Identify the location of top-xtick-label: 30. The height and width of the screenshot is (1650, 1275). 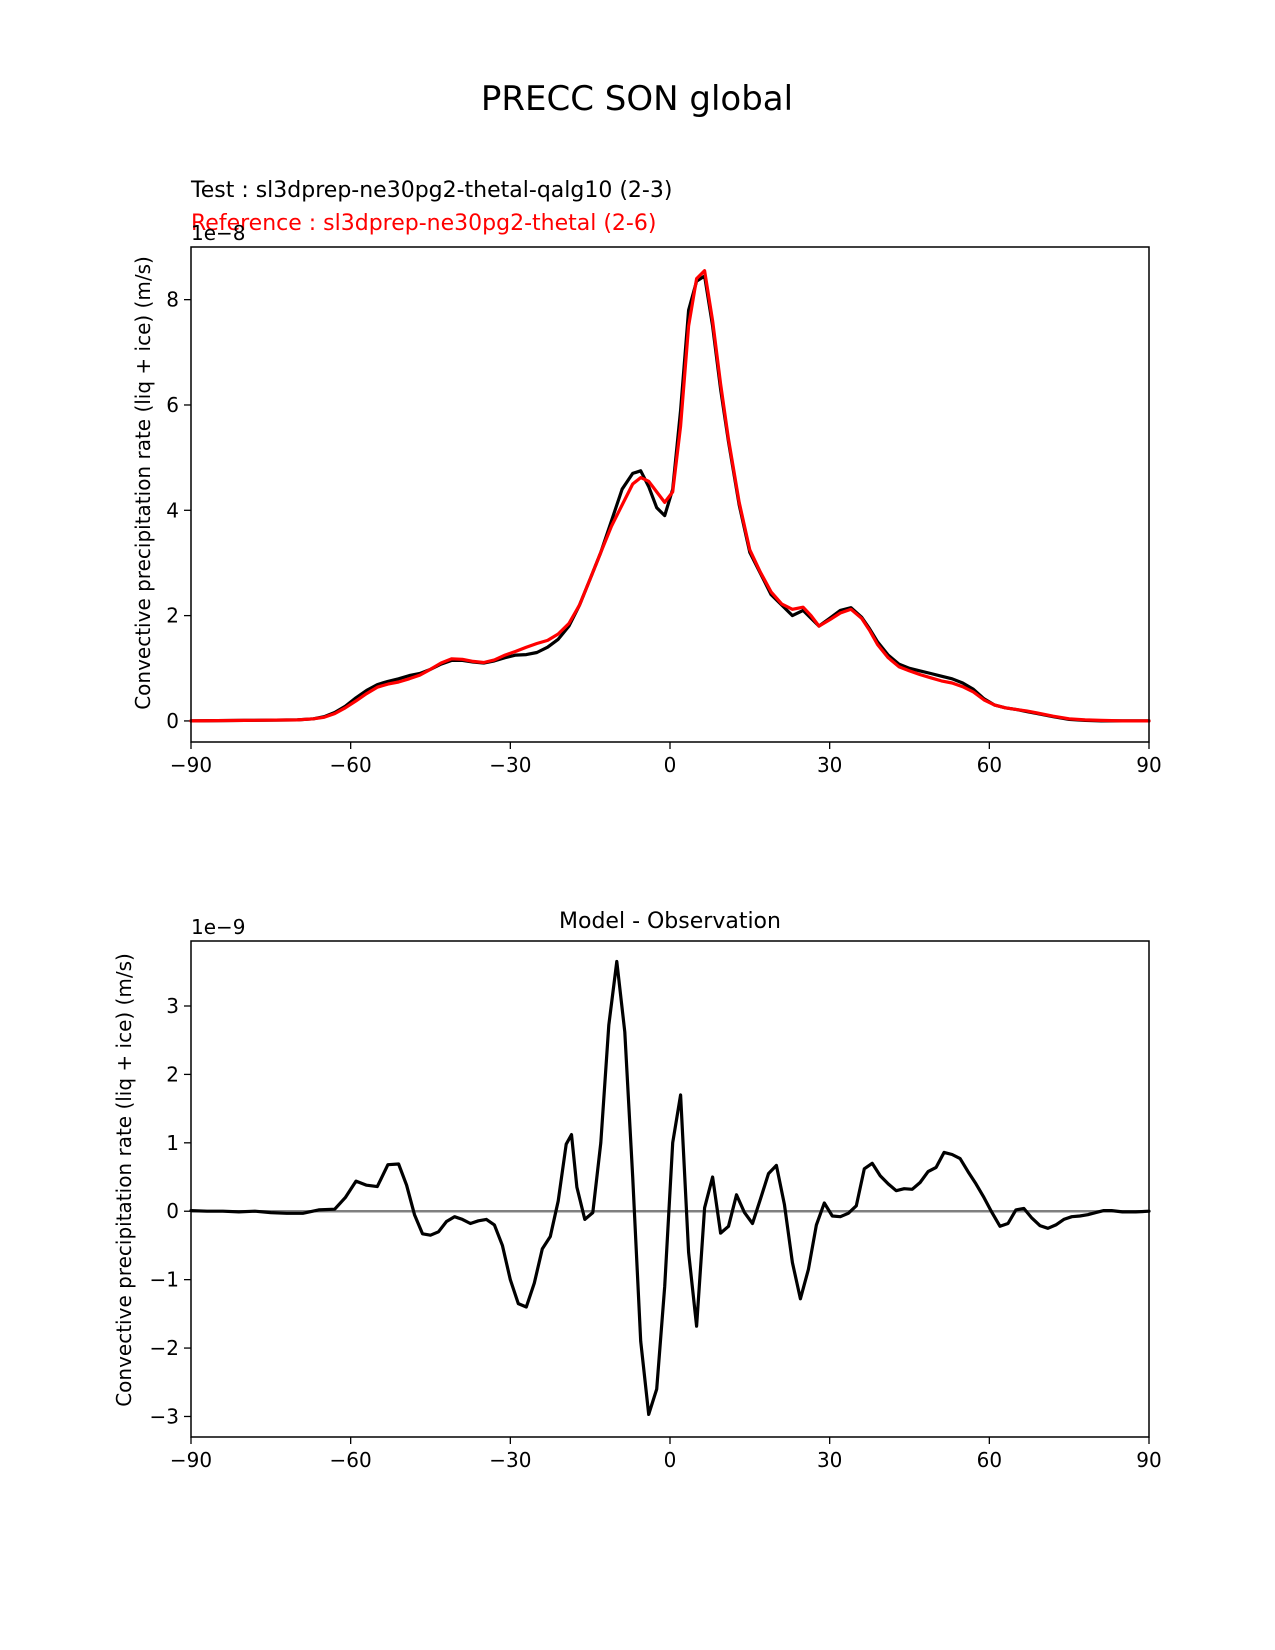
(829, 765).